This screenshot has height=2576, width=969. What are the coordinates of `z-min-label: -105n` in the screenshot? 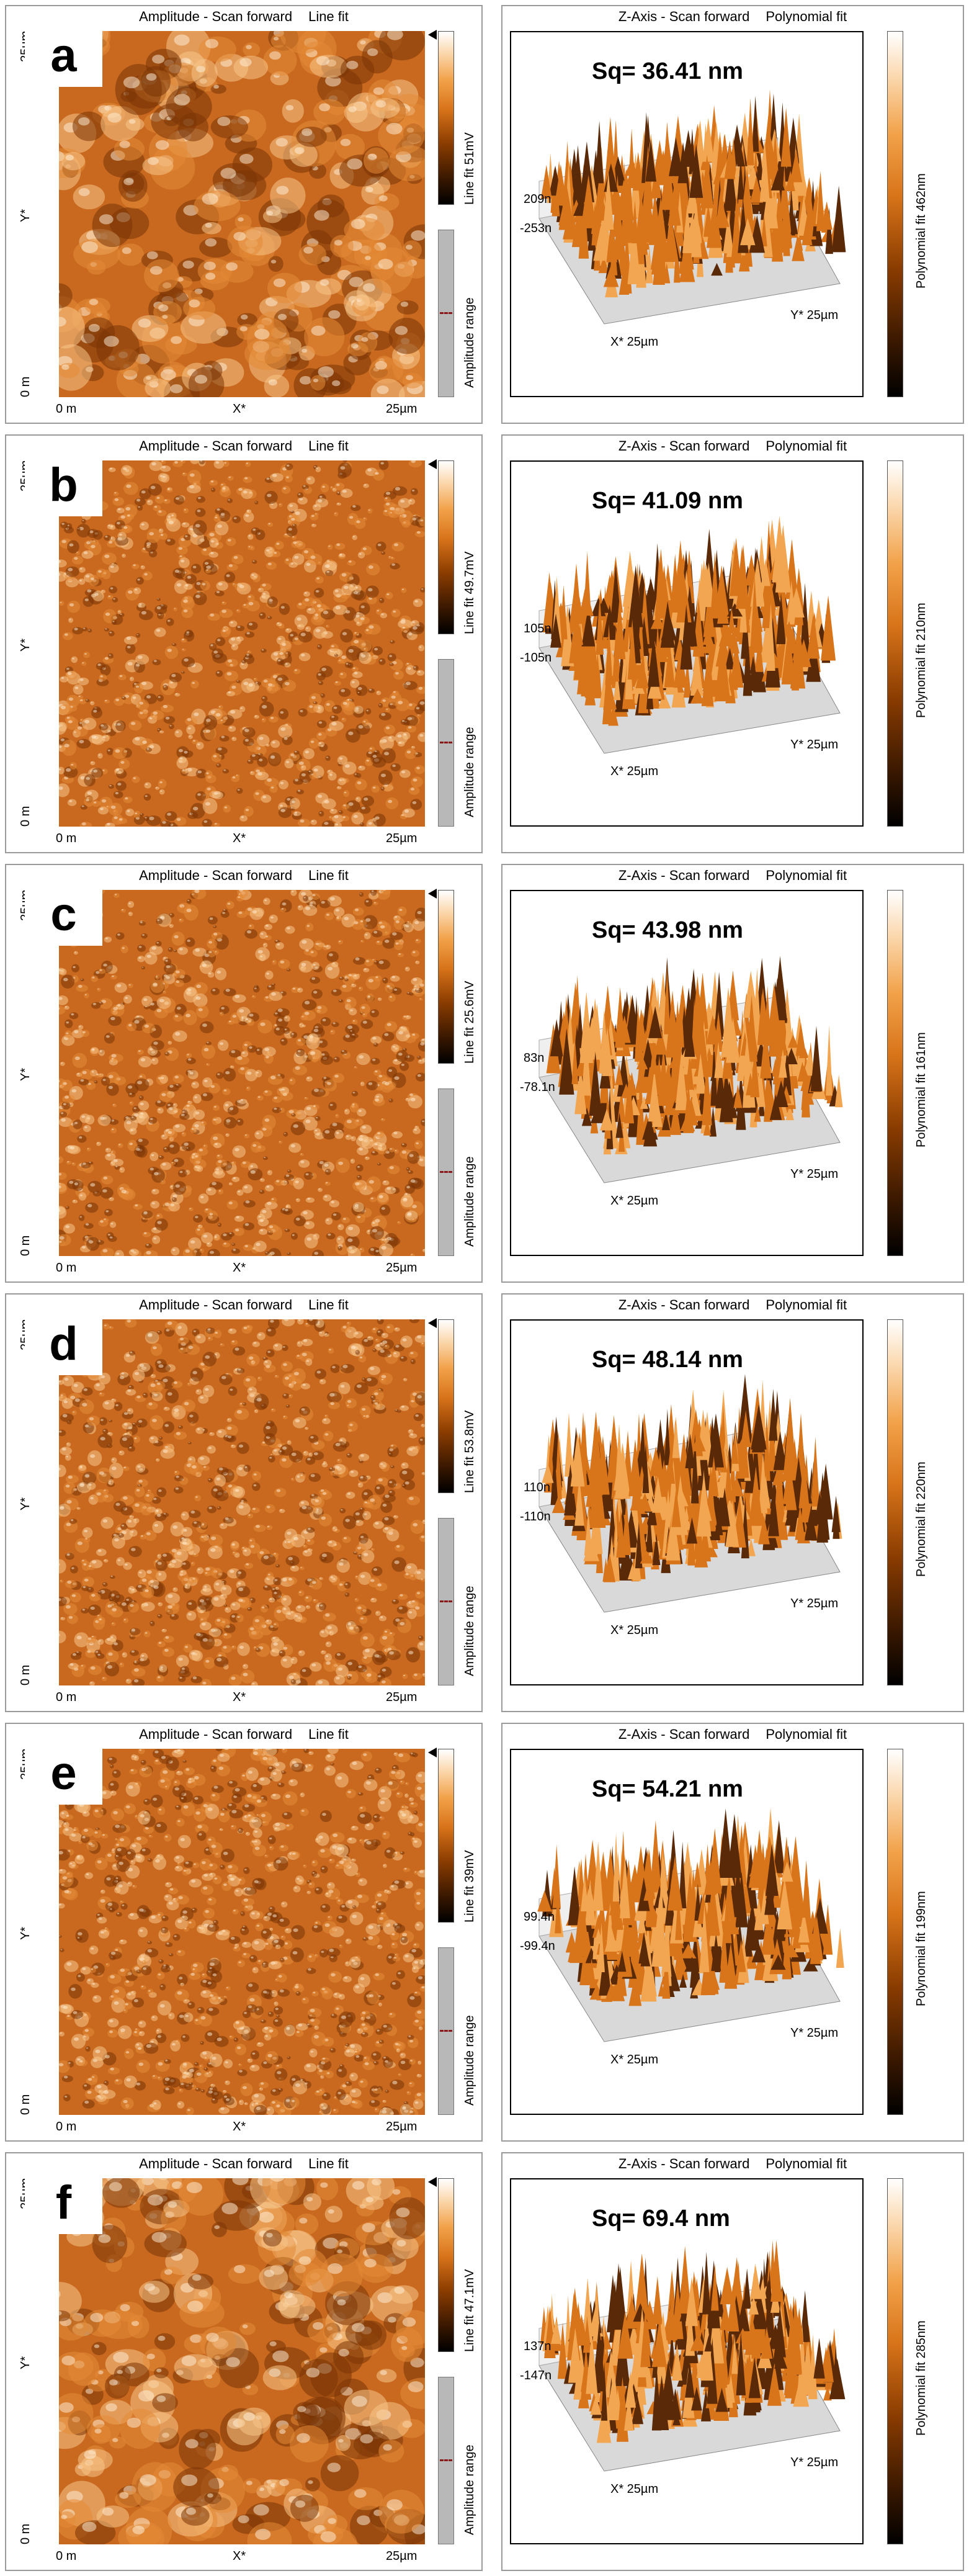 It's located at (536, 658).